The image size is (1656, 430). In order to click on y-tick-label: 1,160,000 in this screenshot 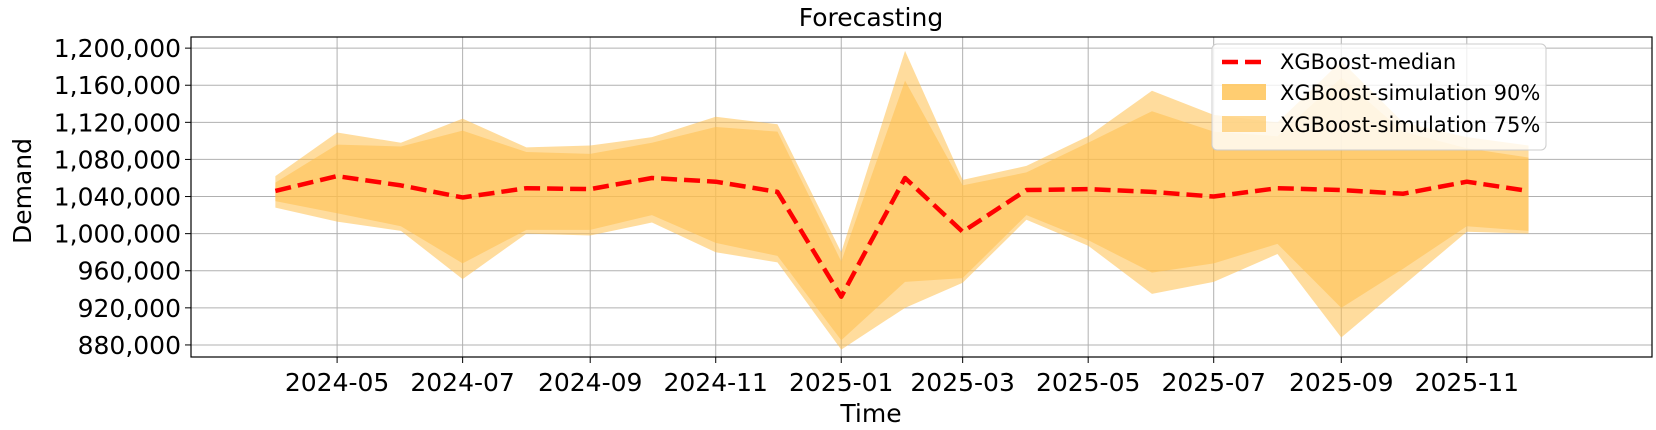, I will do `click(117, 85)`.